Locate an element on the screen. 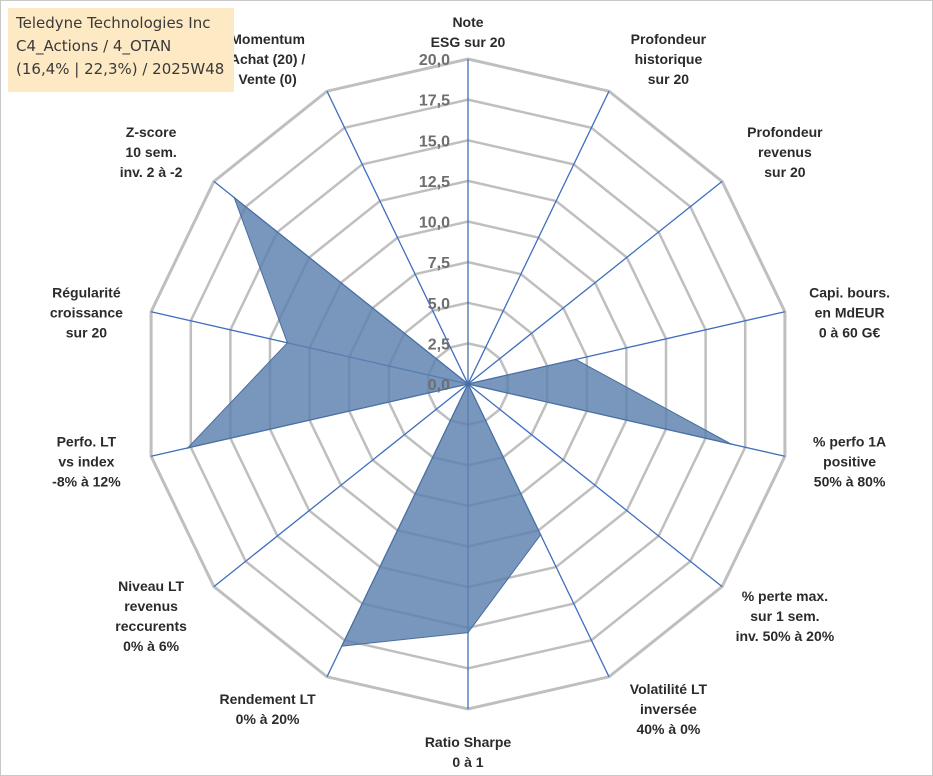 The width and height of the screenshot is (933, 776). portfolio-name: C4_Actions / 4_OTAN is located at coordinates (94, 46).